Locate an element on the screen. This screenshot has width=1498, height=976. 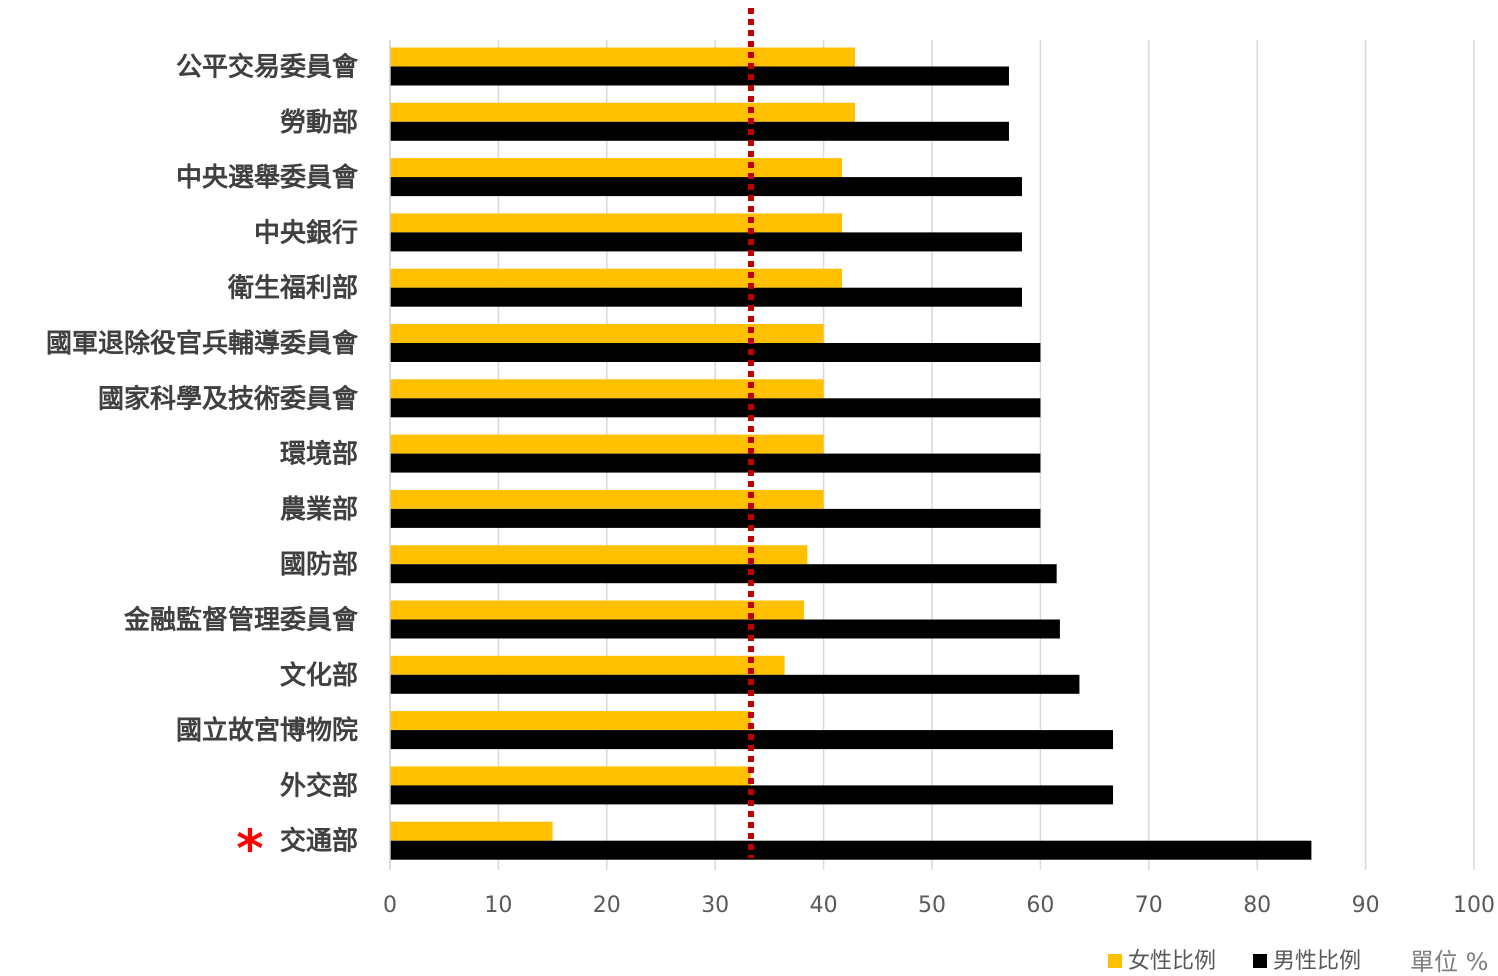
category-label: 外交部 is located at coordinates (319, 785).